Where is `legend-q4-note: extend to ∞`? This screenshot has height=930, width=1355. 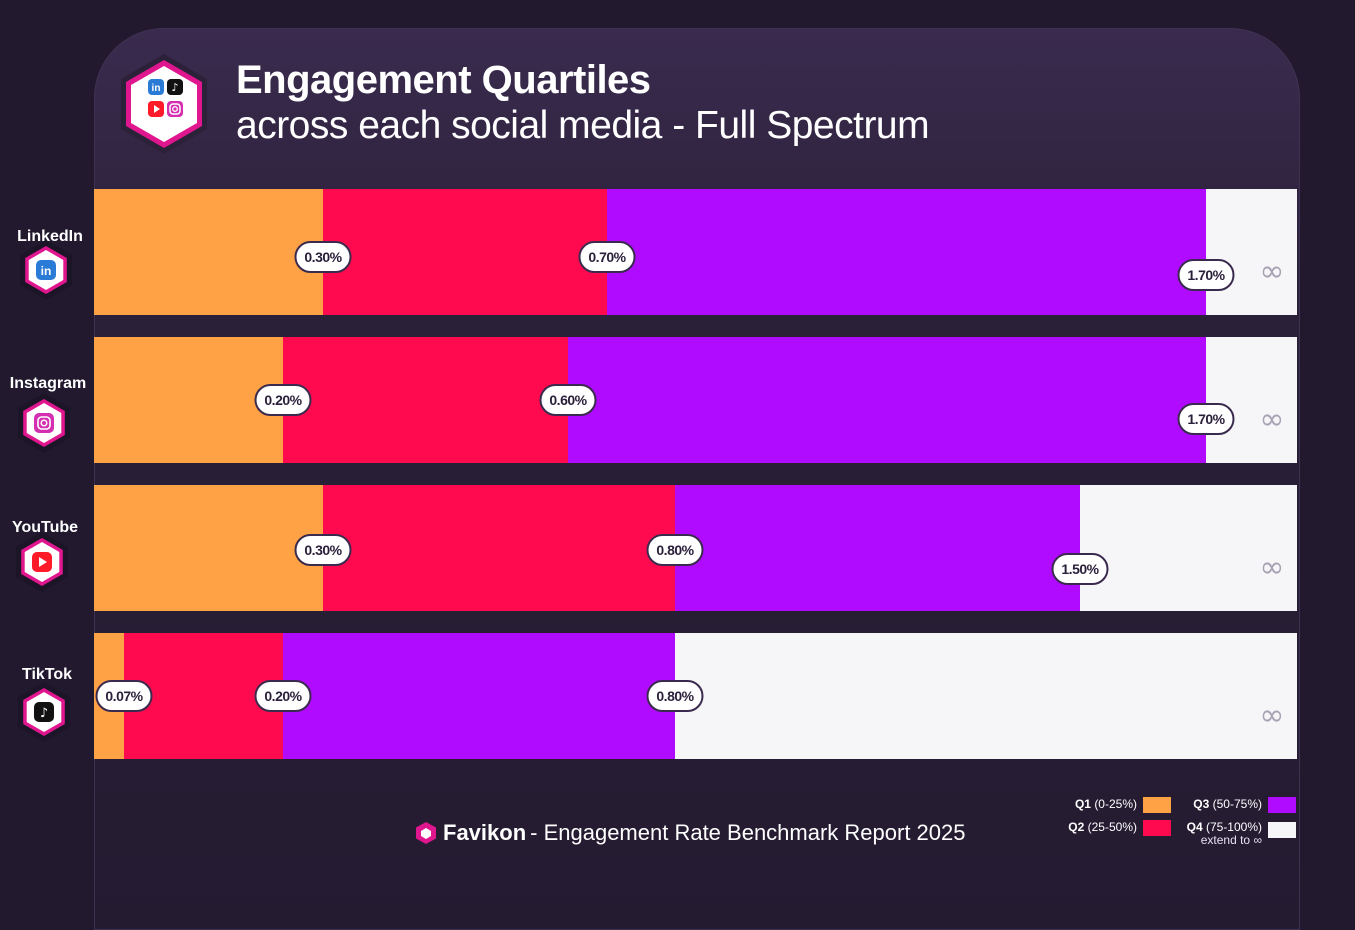 legend-q4-note: extend to ∞ is located at coordinates (1231, 840).